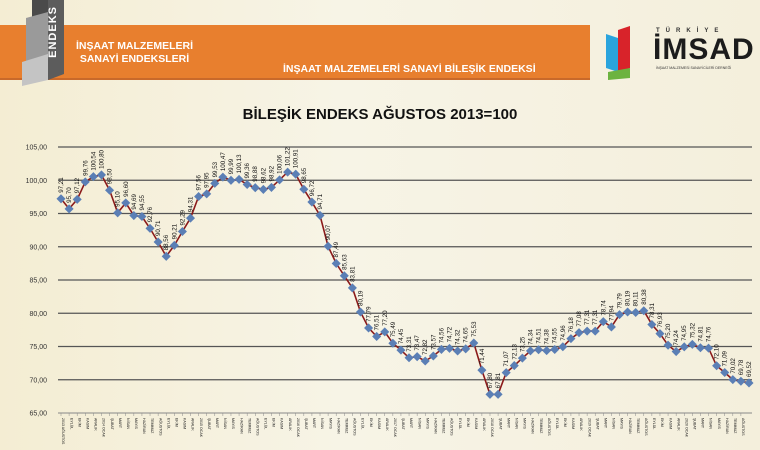 This screenshot has height=450, width=760. Describe the element at coordinates (344, 262) in the screenshot. I see `data-label: 85,63` at that location.